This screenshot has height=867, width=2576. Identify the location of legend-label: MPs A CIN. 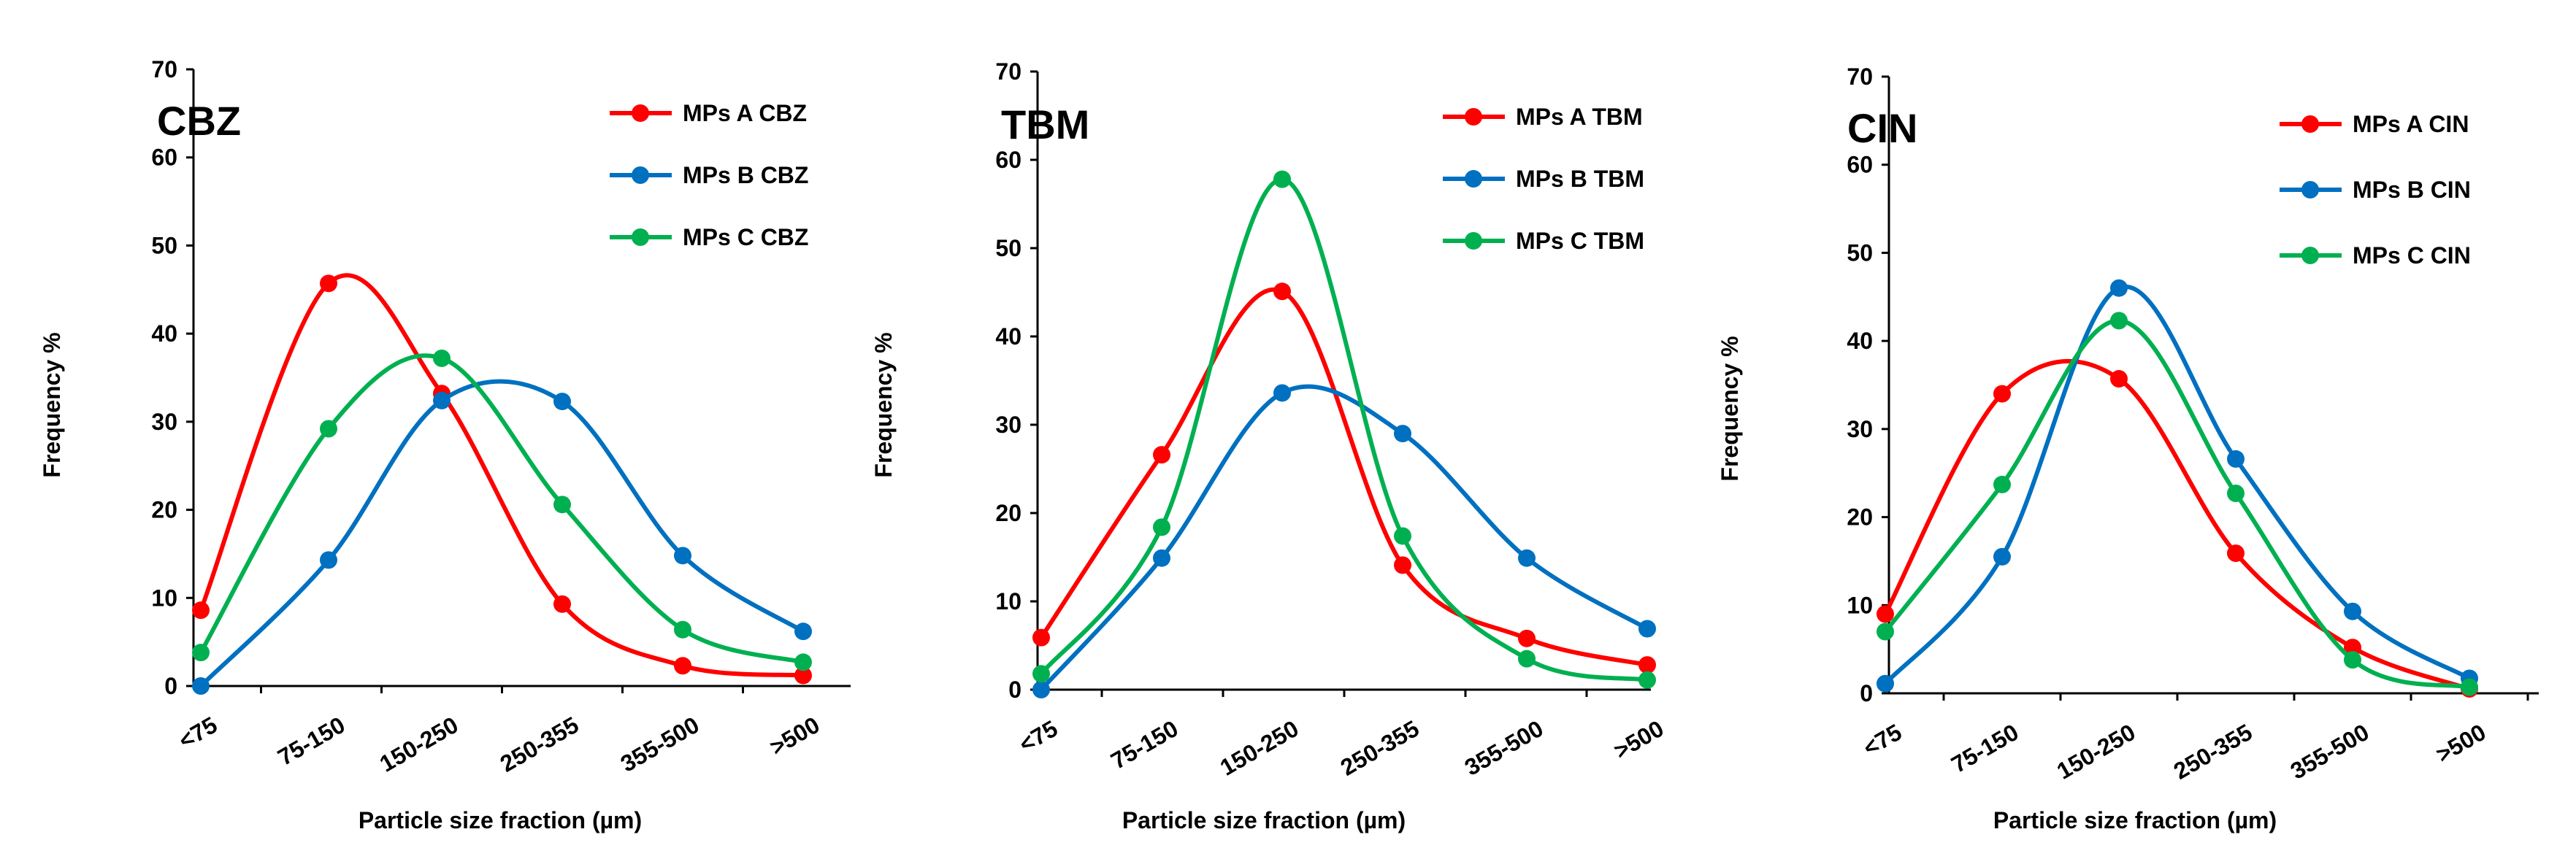
(2411, 124).